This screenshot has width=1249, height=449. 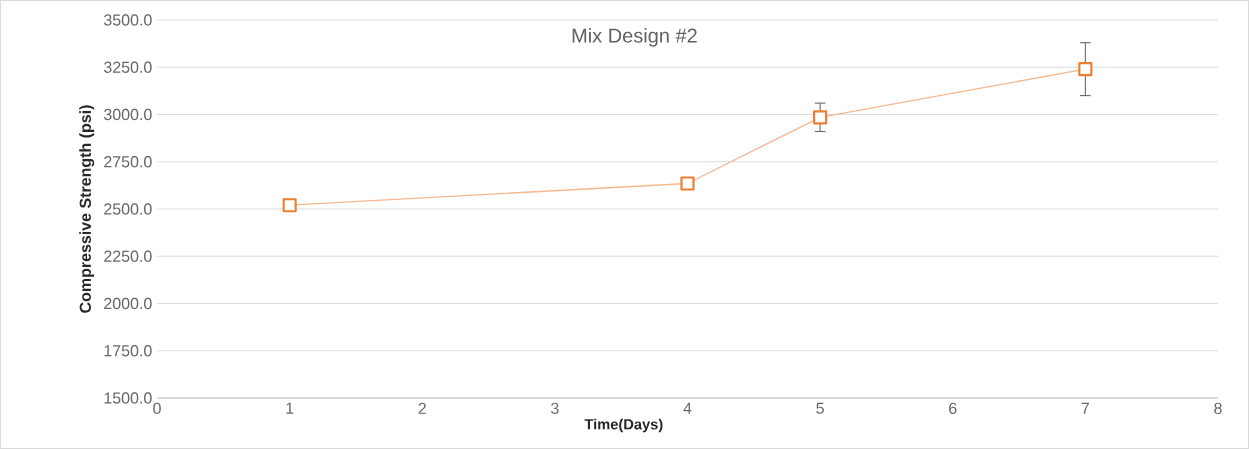 I want to click on x-tick-label: 2, so click(x=422, y=408).